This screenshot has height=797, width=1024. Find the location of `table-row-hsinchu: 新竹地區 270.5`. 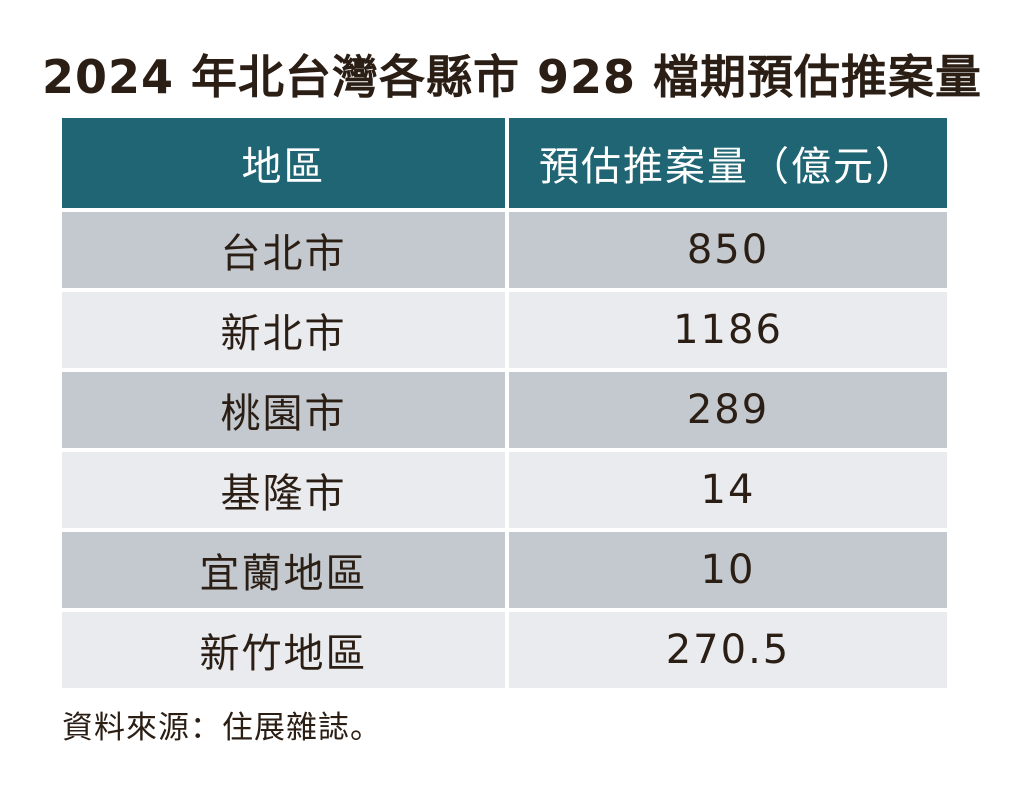

table-row-hsinchu: 新竹地區 270.5 is located at coordinates (504, 650).